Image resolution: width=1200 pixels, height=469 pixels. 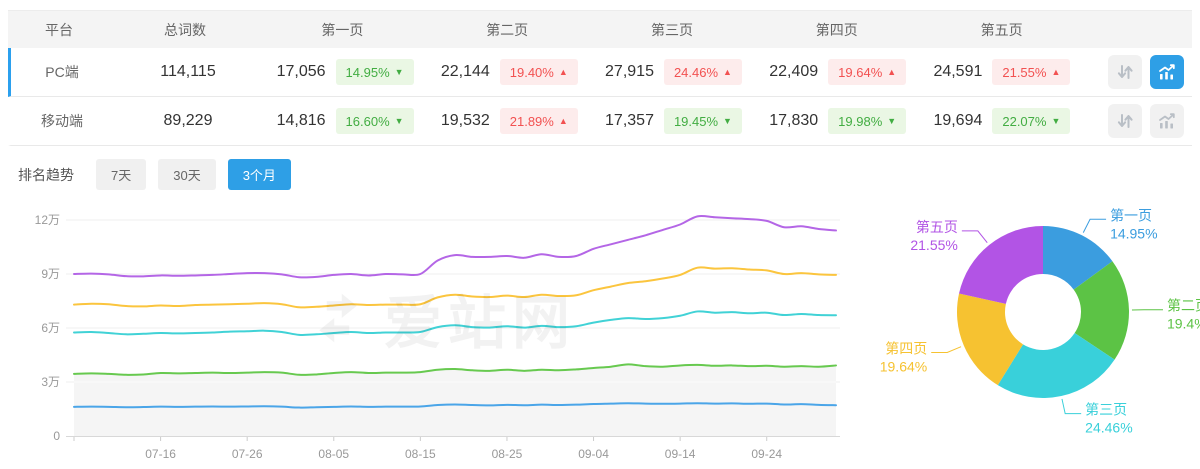 I want to click on tab-30-days: 30天, so click(x=187, y=174).